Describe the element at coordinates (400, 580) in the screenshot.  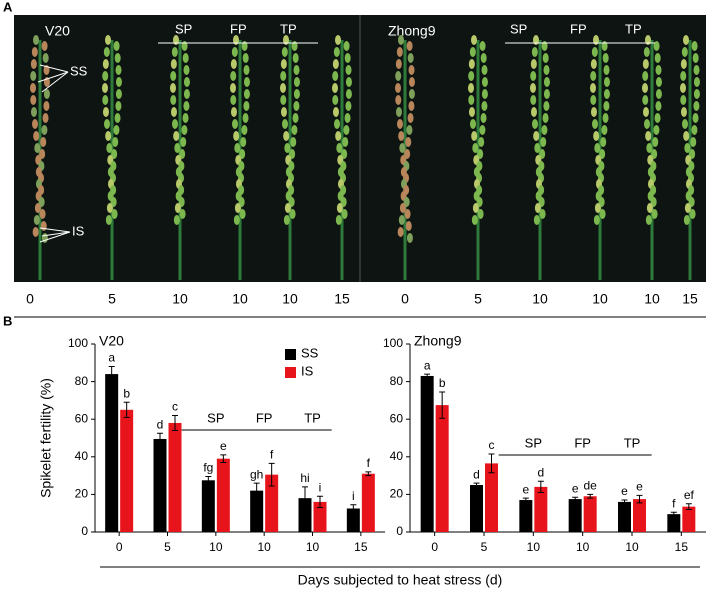
I see `x-axis-label: Days subjected to heat stress (d)` at that location.